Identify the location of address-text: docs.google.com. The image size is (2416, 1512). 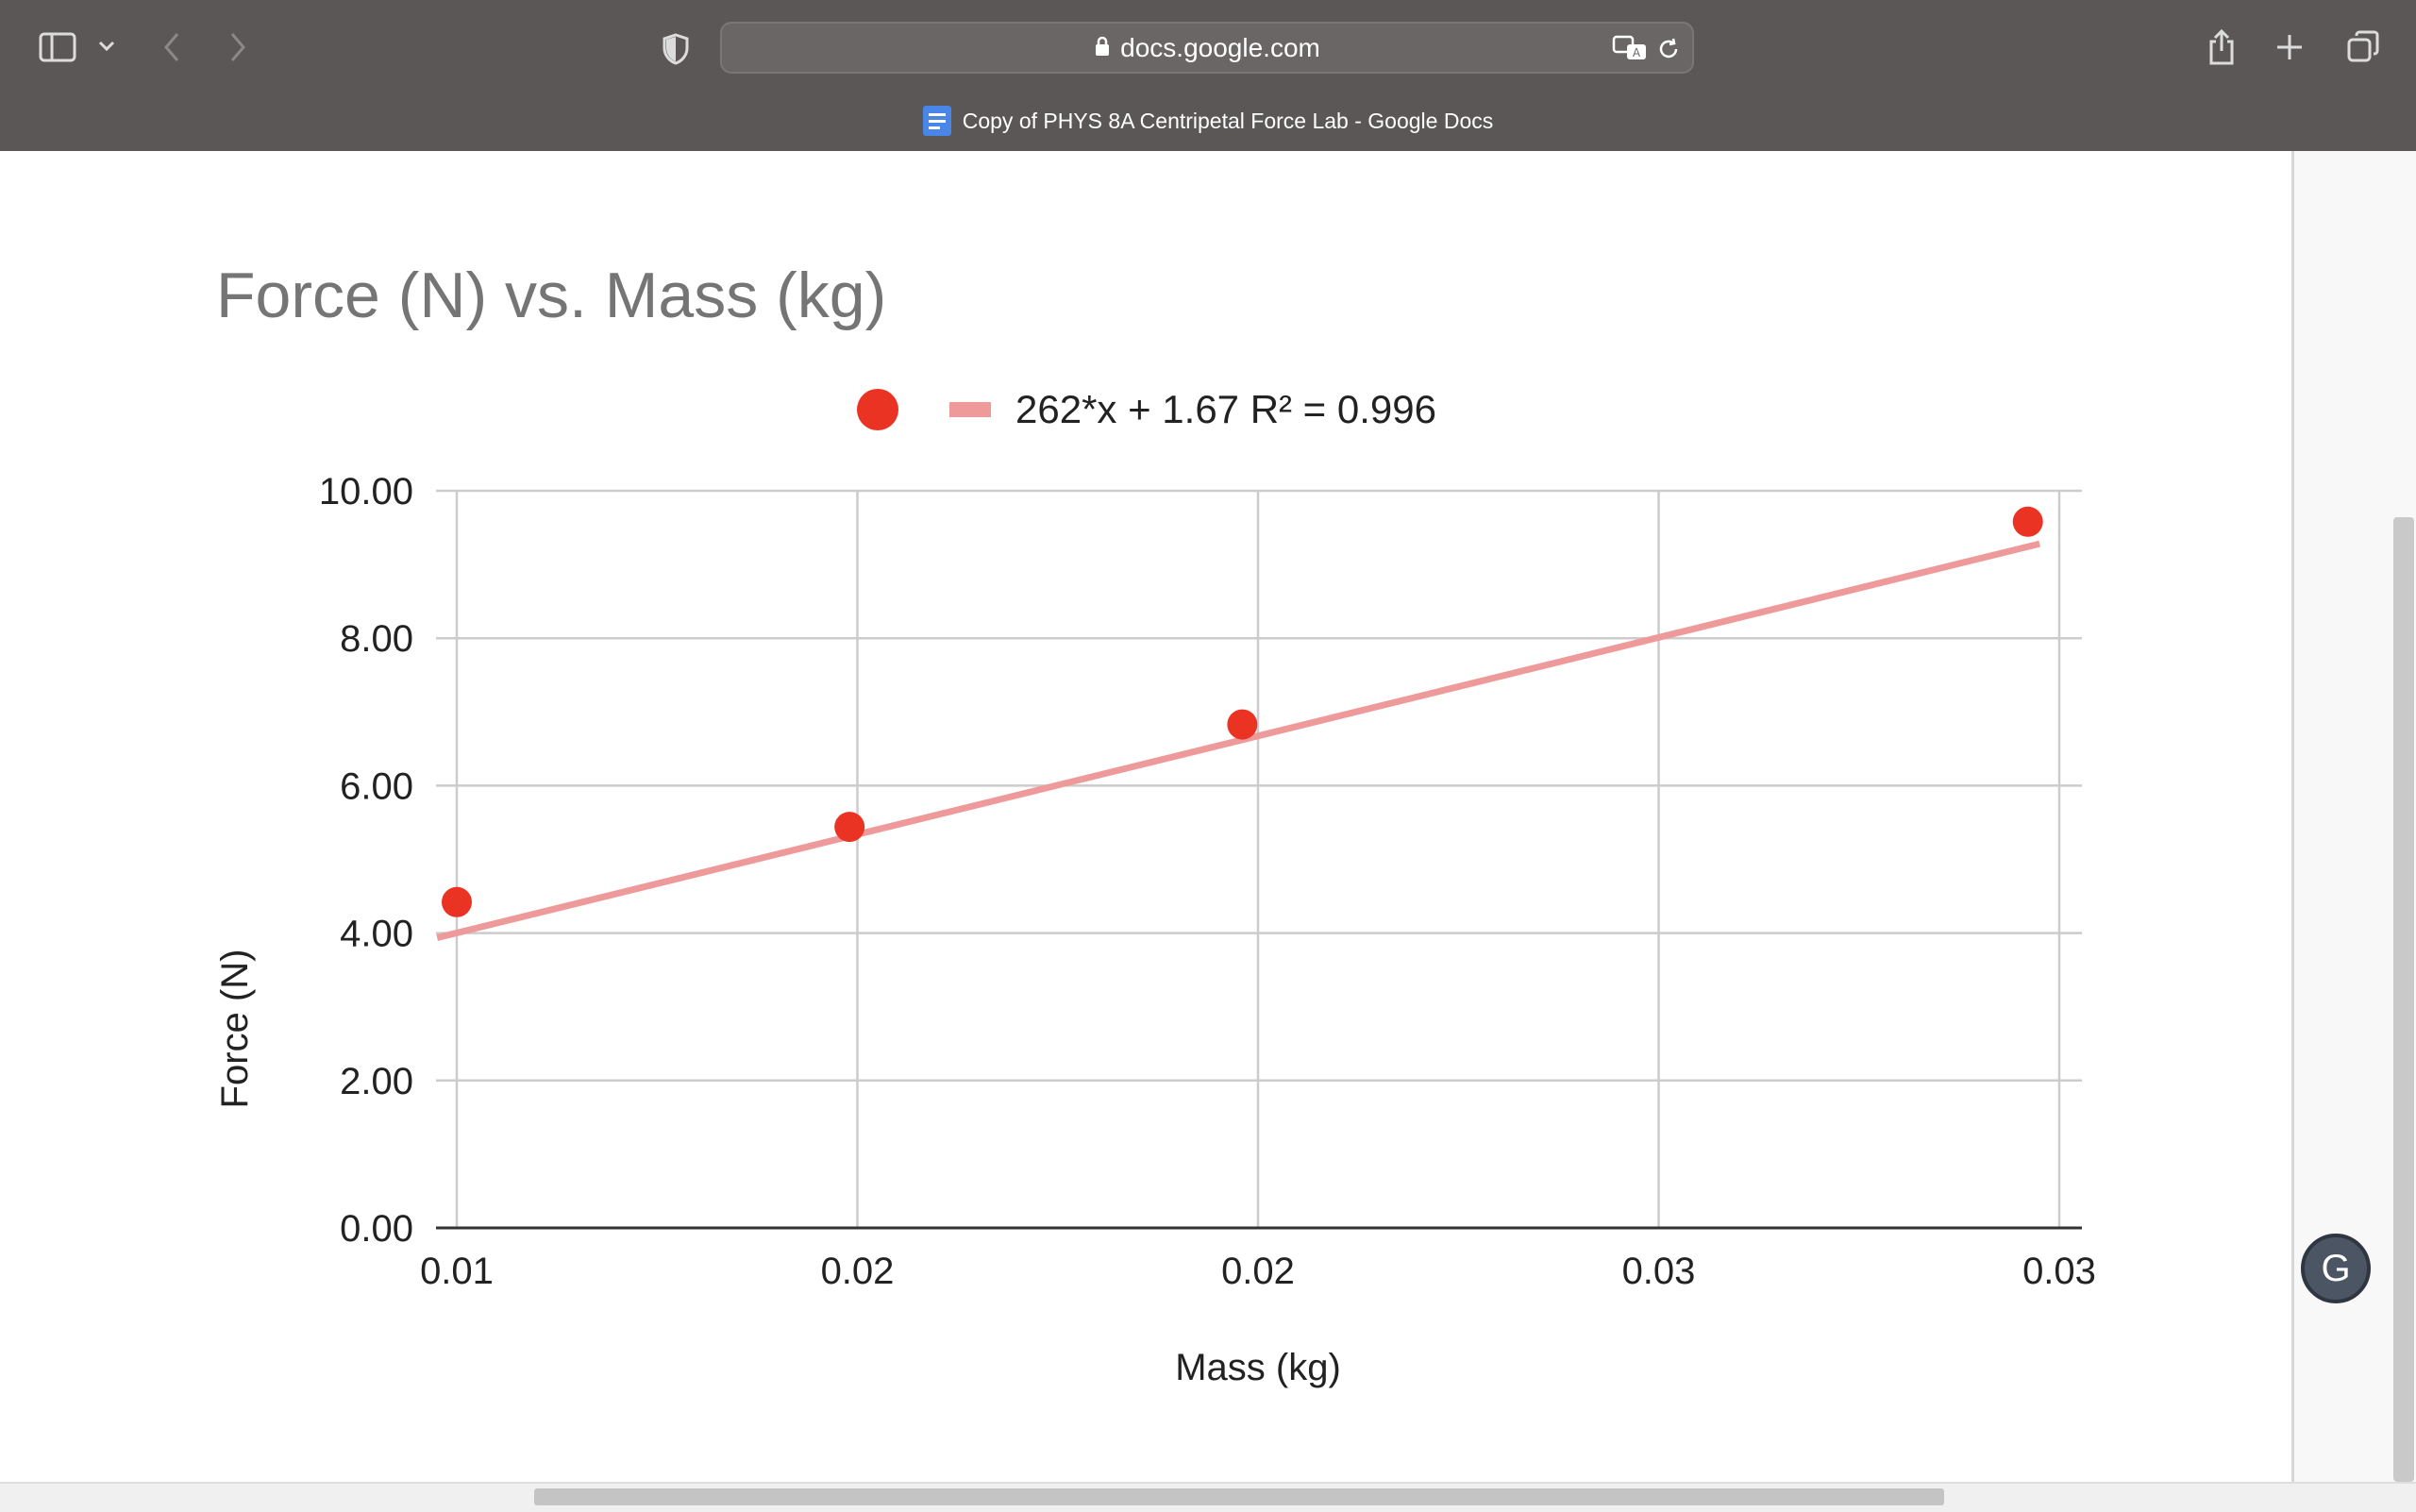
(1207, 48).